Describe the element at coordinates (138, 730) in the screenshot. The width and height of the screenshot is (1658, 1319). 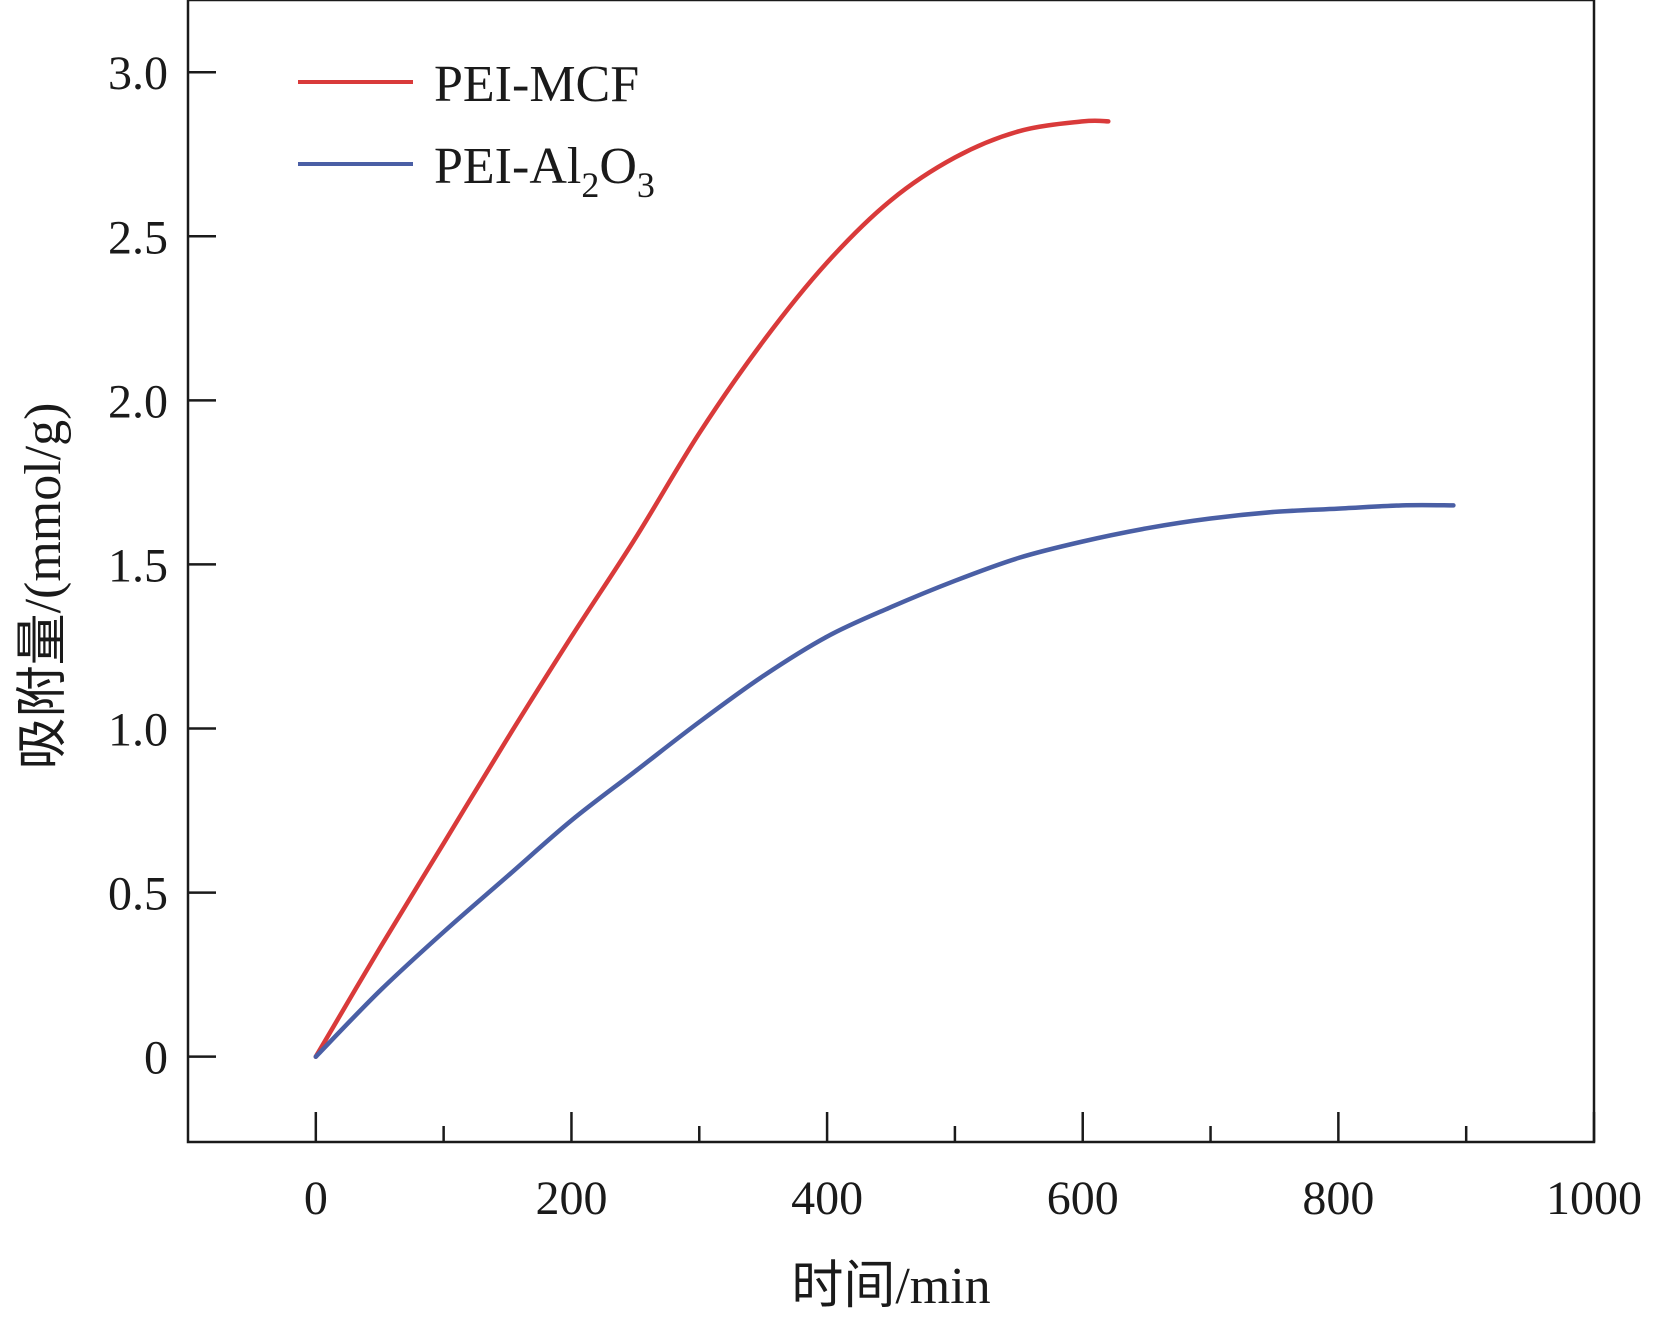
I see `y-tick-label-2: 1.0` at that location.